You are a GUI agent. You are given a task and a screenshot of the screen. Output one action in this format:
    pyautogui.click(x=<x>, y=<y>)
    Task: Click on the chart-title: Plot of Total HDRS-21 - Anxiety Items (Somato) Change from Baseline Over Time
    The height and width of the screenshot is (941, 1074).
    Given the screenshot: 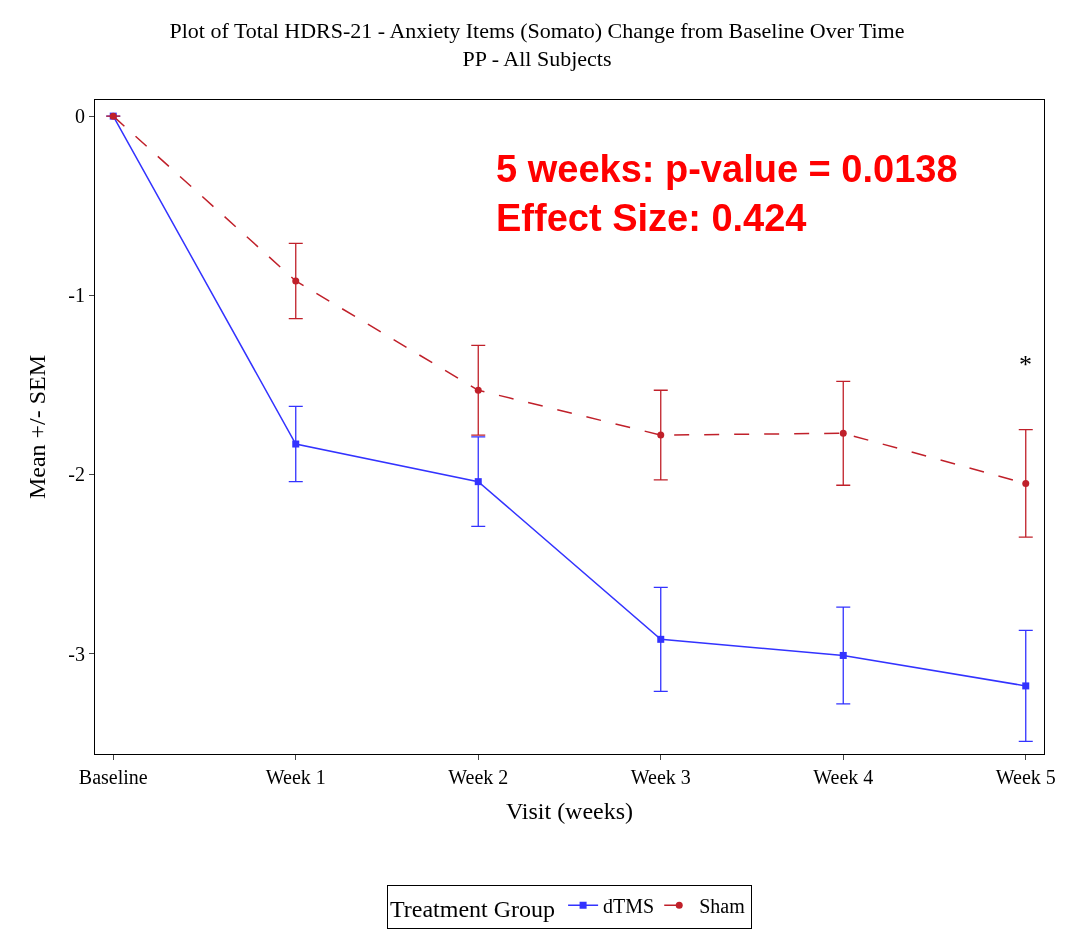 What is the action you would take?
    pyautogui.click(x=537, y=30)
    